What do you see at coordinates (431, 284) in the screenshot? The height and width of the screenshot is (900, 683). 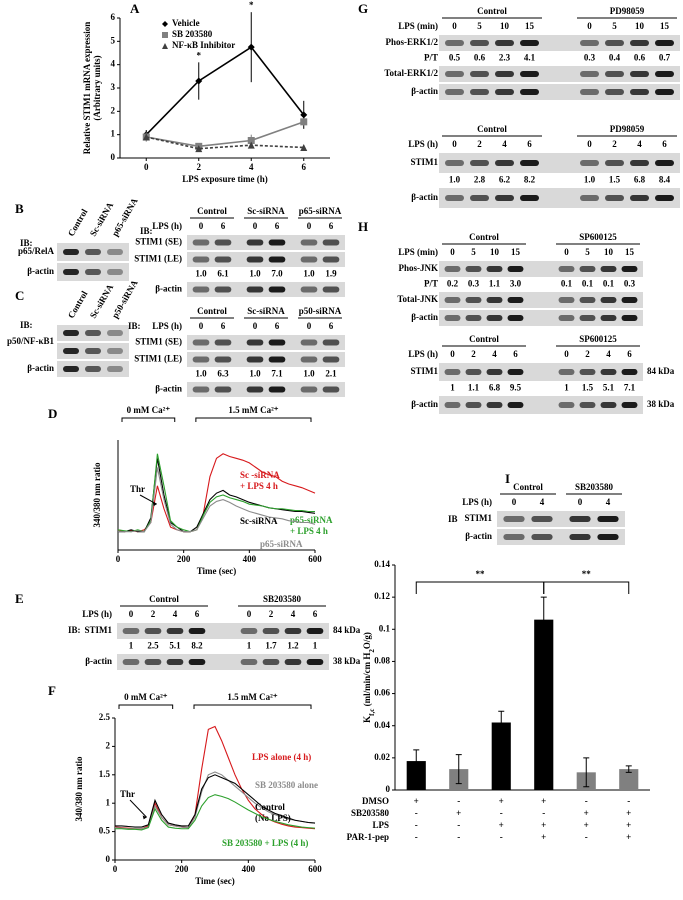 I see `row-label: P/T` at bounding box center [431, 284].